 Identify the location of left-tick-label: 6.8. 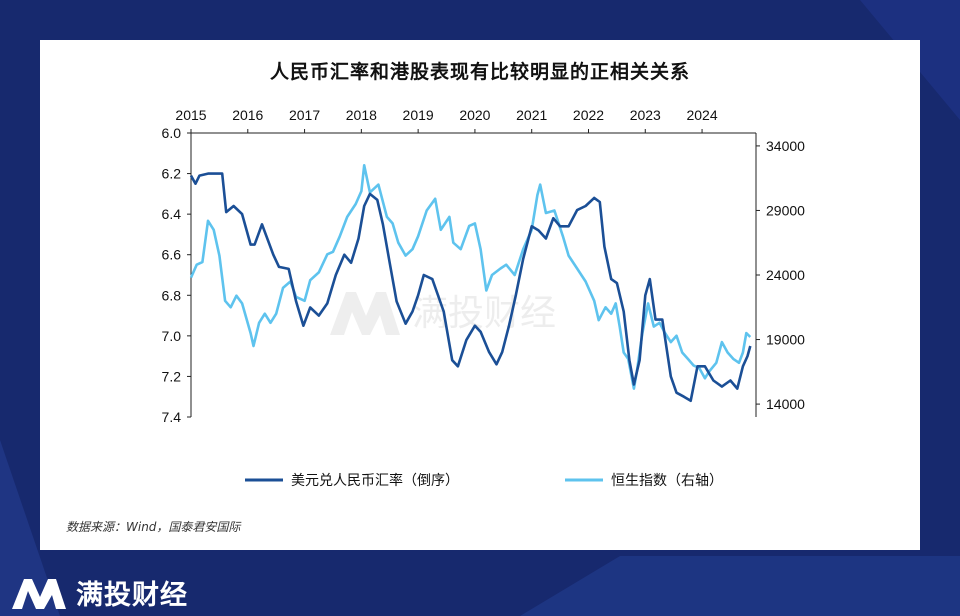
(172, 295).